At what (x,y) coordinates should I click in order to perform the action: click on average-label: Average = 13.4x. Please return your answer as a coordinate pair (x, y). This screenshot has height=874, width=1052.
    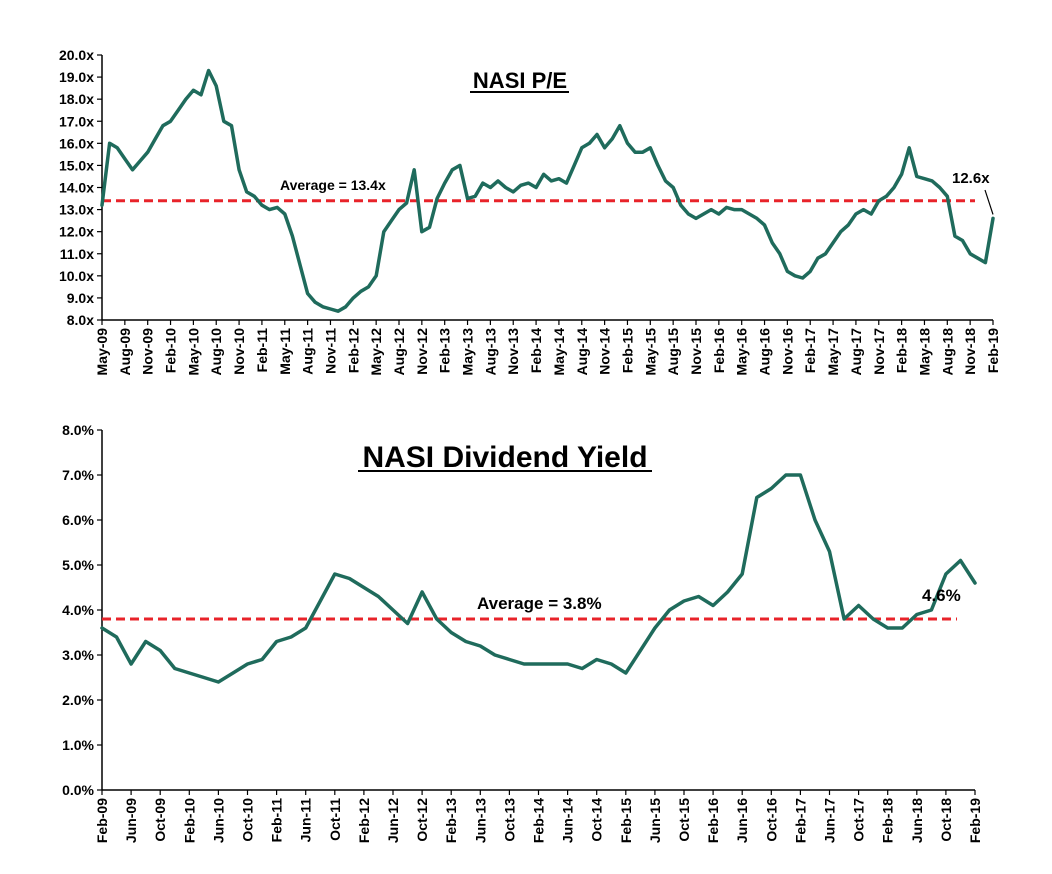
    Looking at the image, I should click on (333, 185).